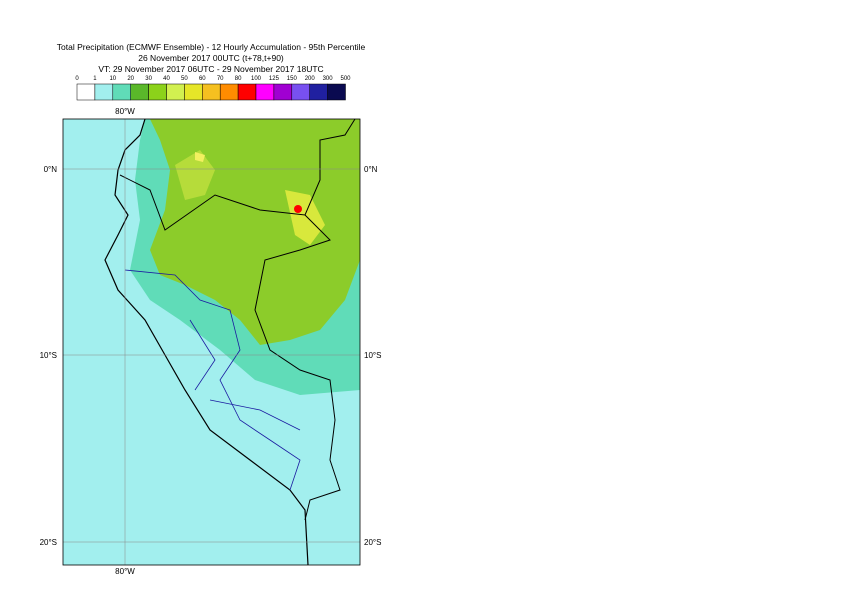 This screenshot has height=596, width=842. Describe the element at coordinates (148, 79) in the screenshot. I see `colorbar-label: 30` at that location.